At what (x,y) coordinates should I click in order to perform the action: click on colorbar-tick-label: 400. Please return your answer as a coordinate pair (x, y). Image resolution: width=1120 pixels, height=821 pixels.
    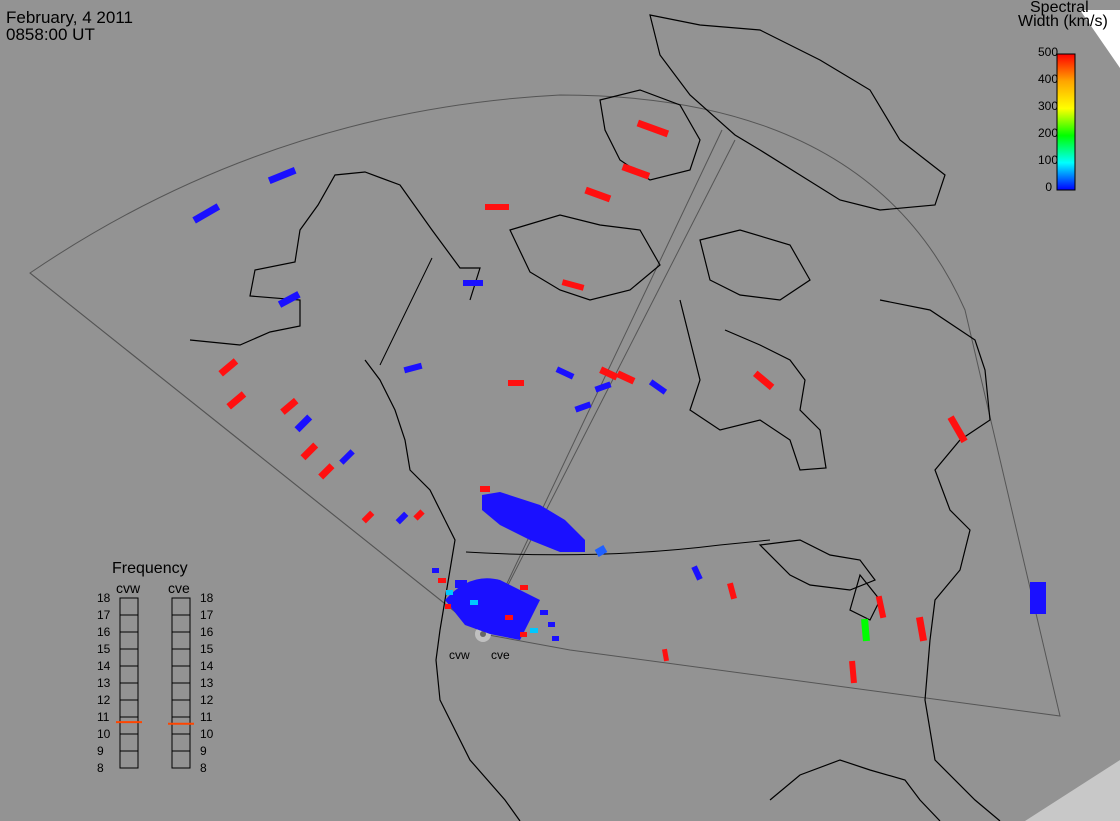
    Looking at the image, I should click on (1048, 79).